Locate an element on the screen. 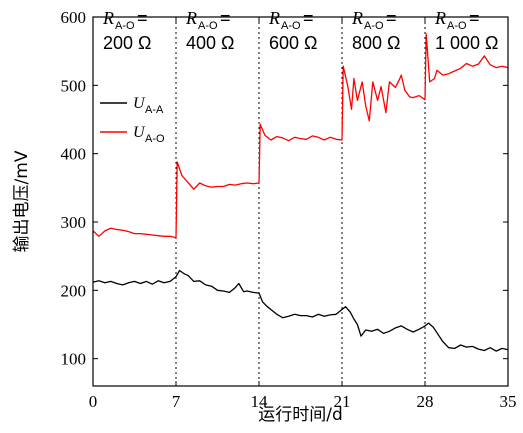  resistance-label-1: R A-O = 400 Ω is located at coordinates (210, 30).